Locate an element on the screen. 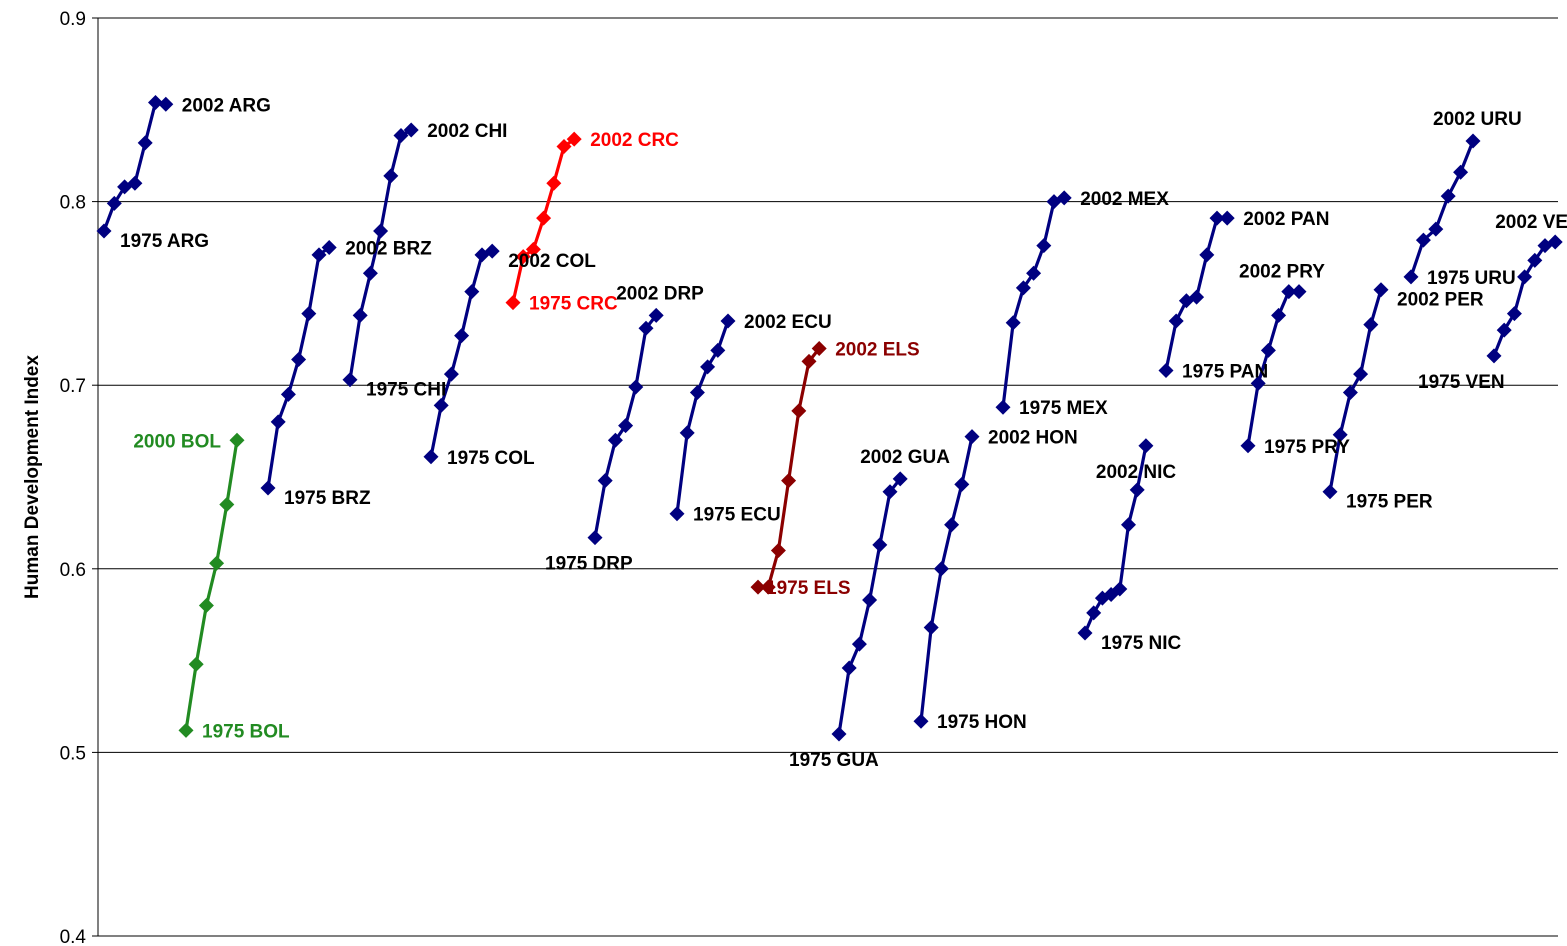  series-nic is located at coordinates (1115, 539).